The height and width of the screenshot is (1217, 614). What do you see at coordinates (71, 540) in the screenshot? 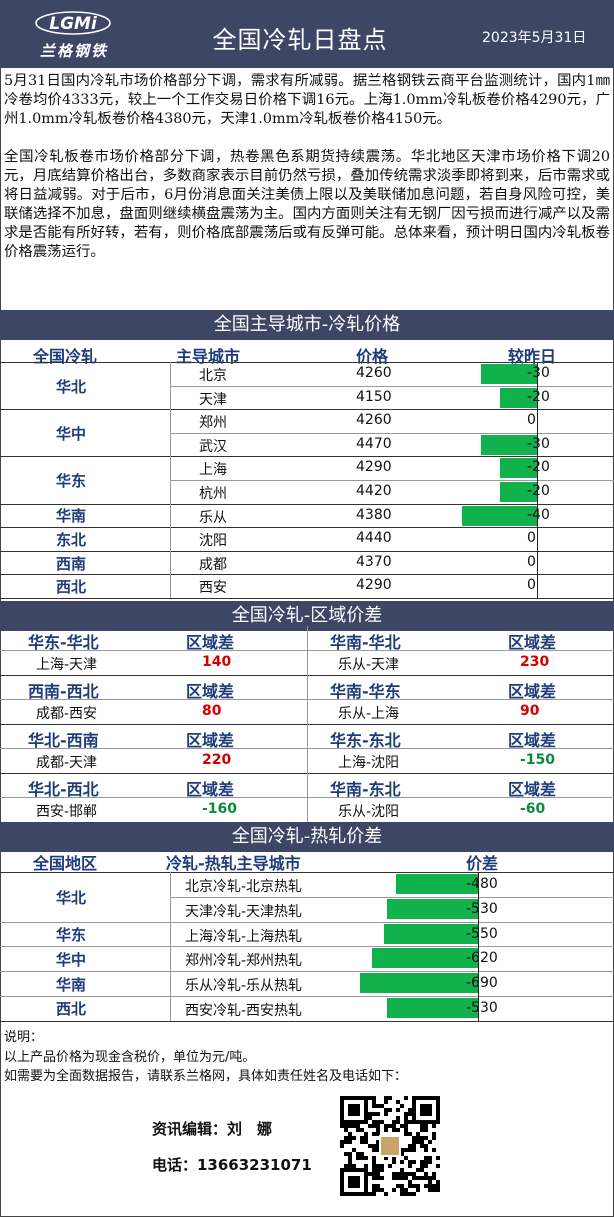
I see `region-label: 东北` at bounding box center [71, 540].